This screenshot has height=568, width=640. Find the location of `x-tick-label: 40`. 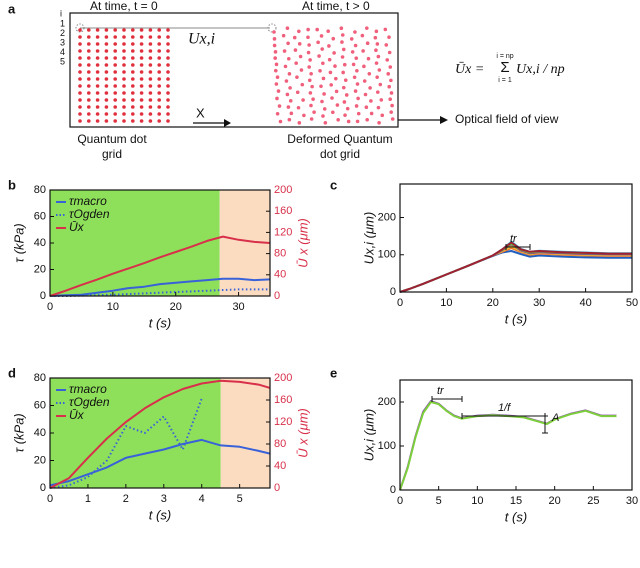

x-tick-label: 40 is located at coordinates (585, 303).